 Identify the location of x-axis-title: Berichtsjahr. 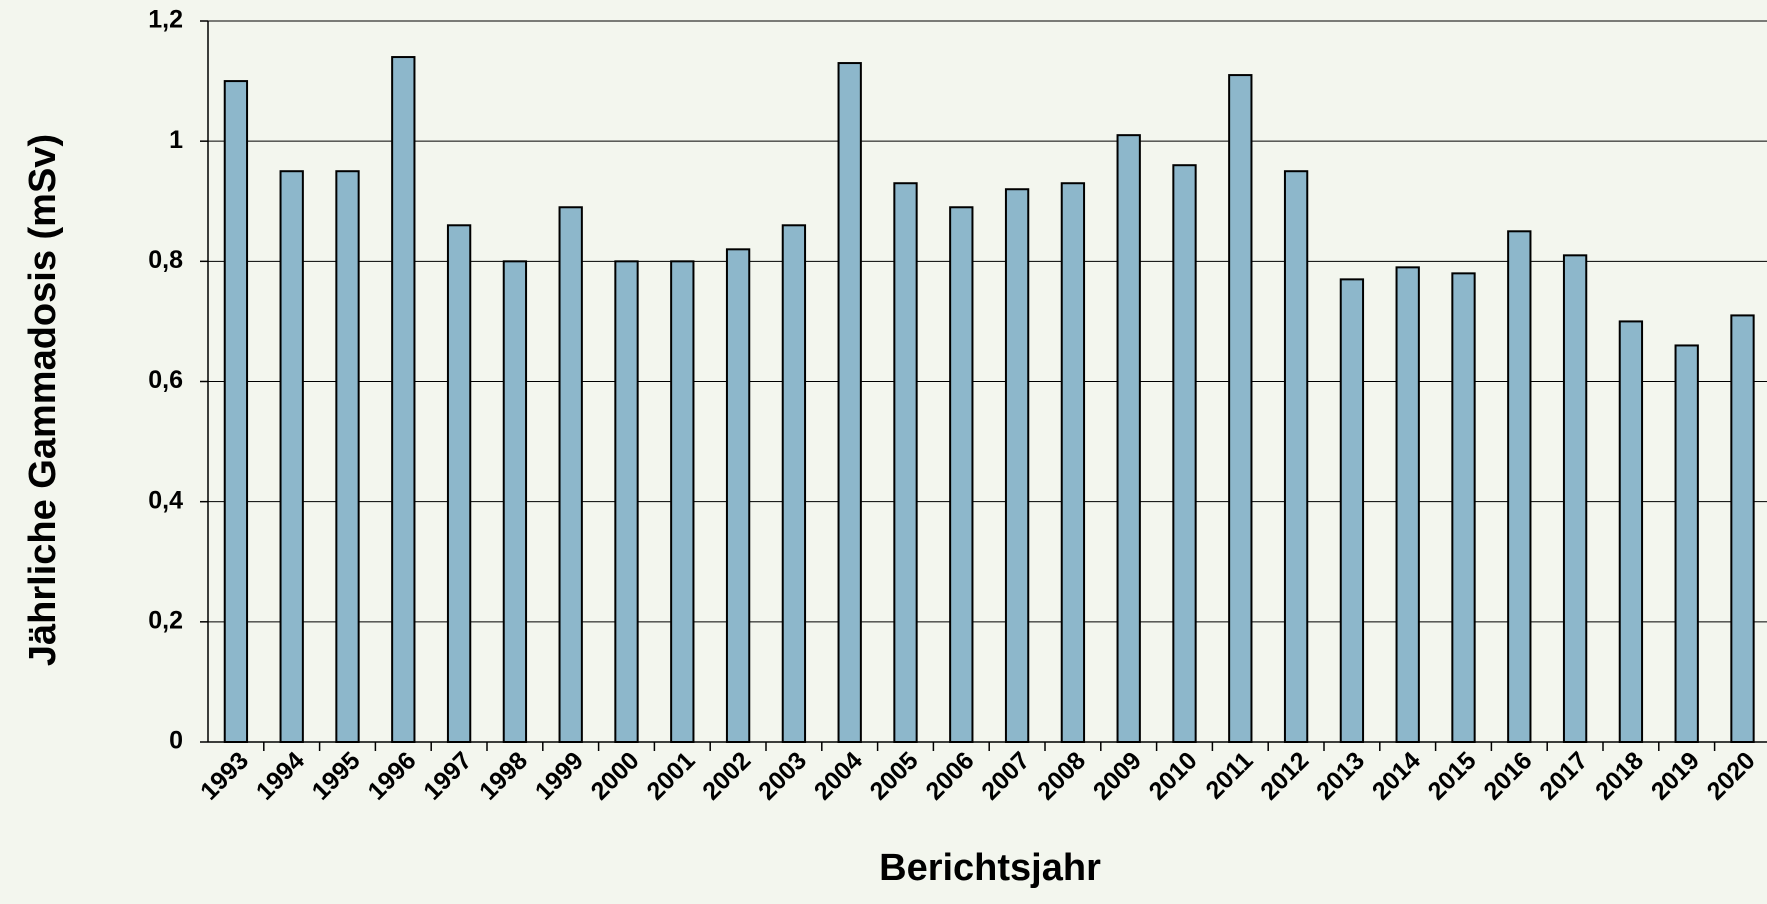
(990, 868).